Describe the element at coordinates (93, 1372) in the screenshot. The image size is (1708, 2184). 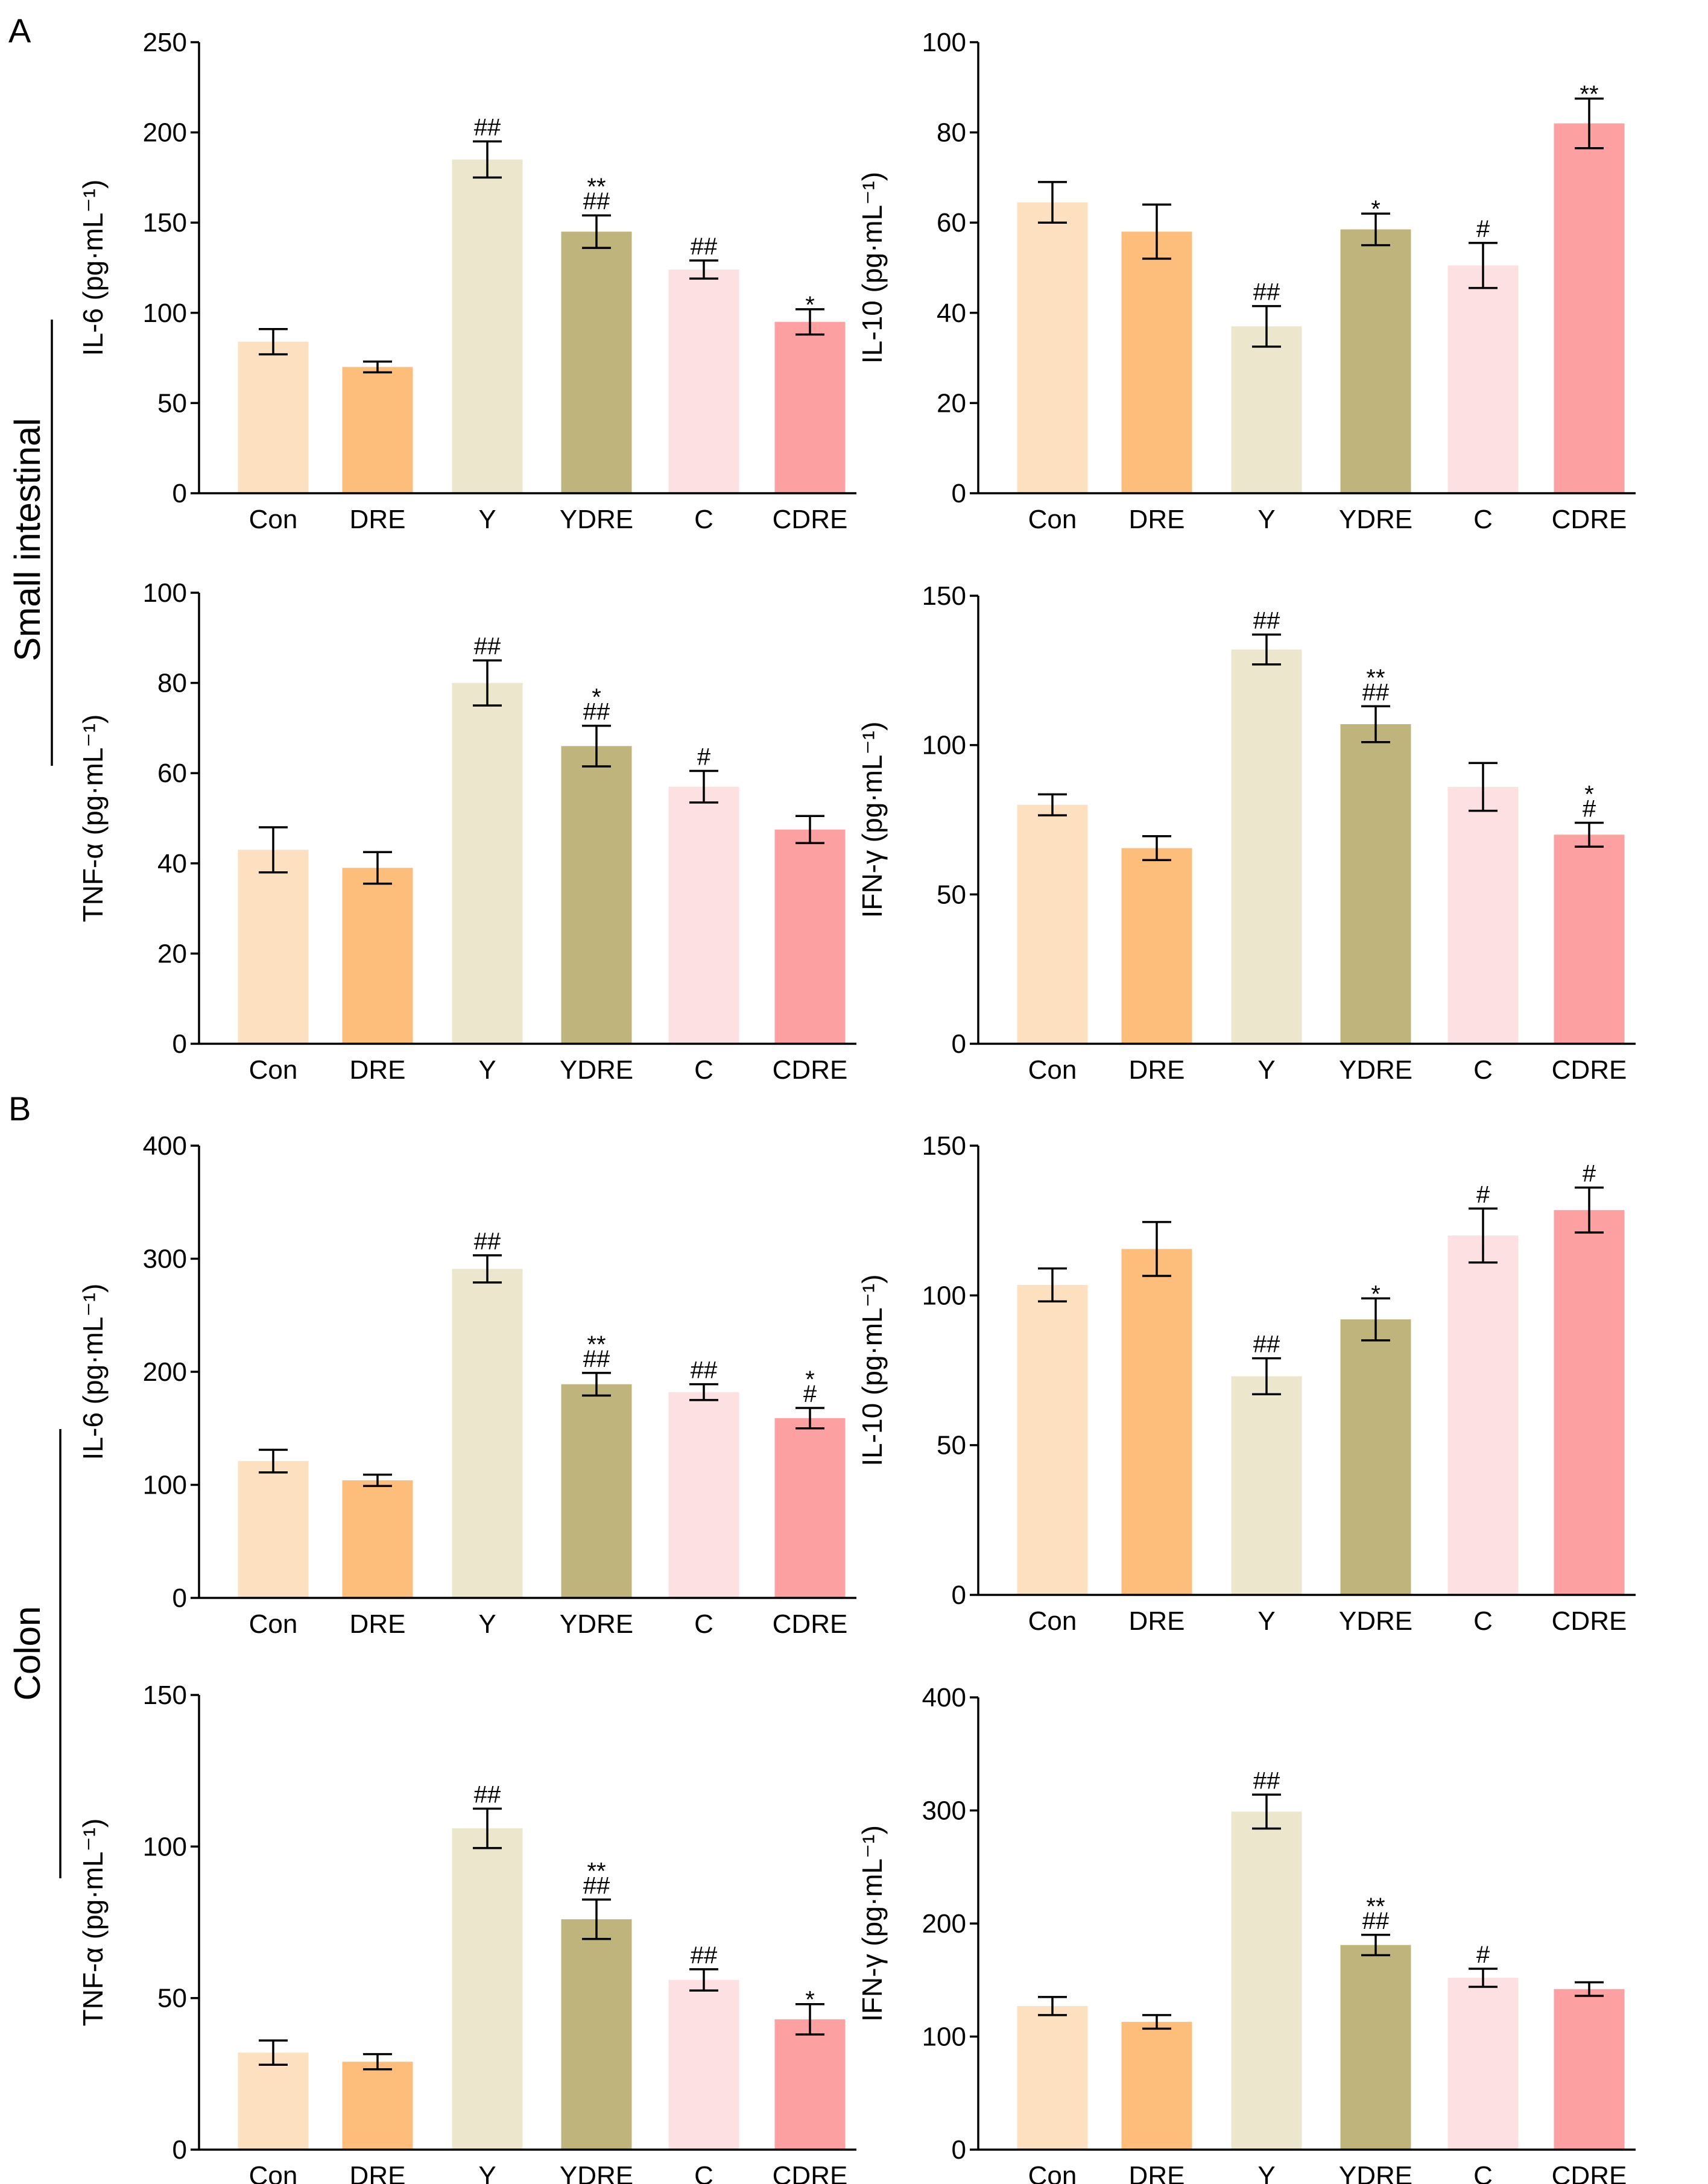
I see `y-axis-label: IL-6 (pg·mL⁻¹)` at that location.